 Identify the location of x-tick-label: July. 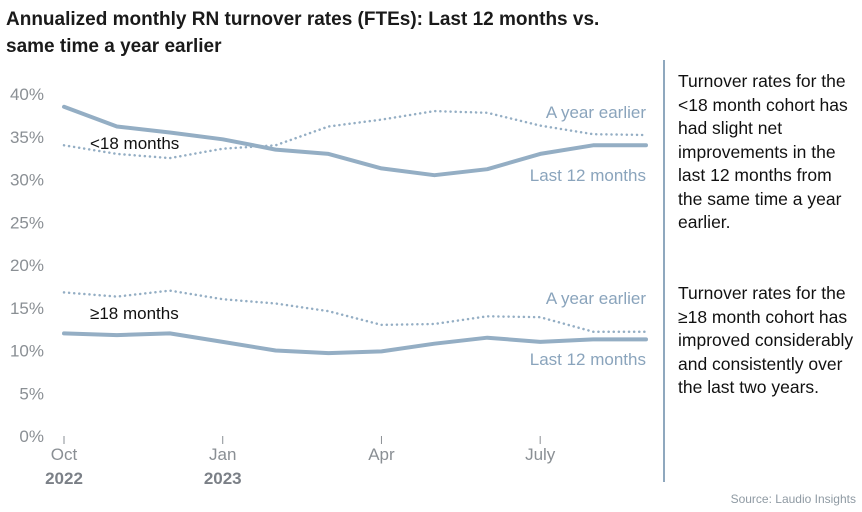
(540, 454).